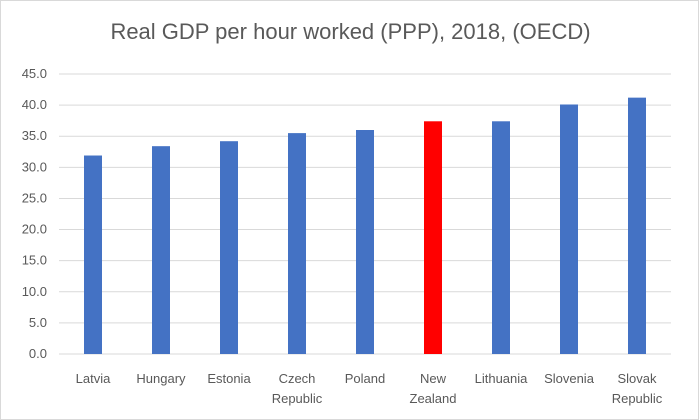 Image resolution: width=699 pixels, height=420 pixels. What do you see at coordinates (34, 166) in the screenshot?
I see `y-tick-label: 30.0` at bounding box center [34, 166].